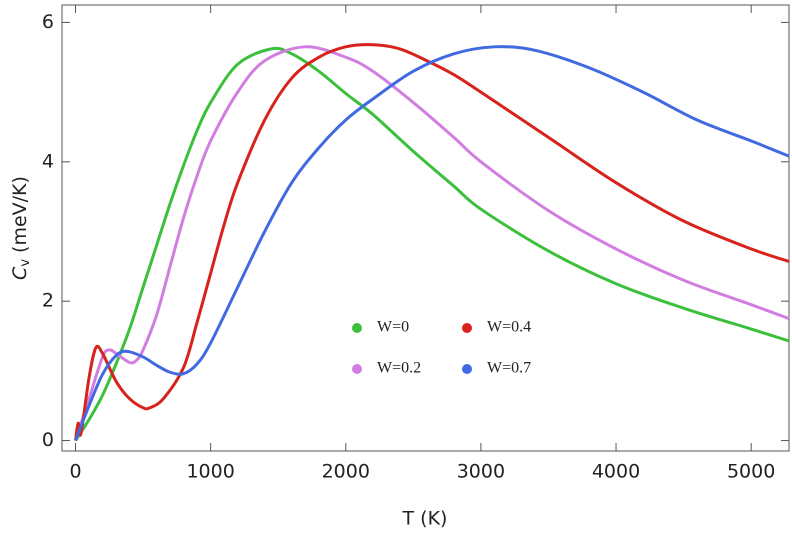 The height and width of the screenshot is (534, 792). Describe the element at coordinates (48, 440) in the screenshot. I see `y-tick-label: 0` at that location.